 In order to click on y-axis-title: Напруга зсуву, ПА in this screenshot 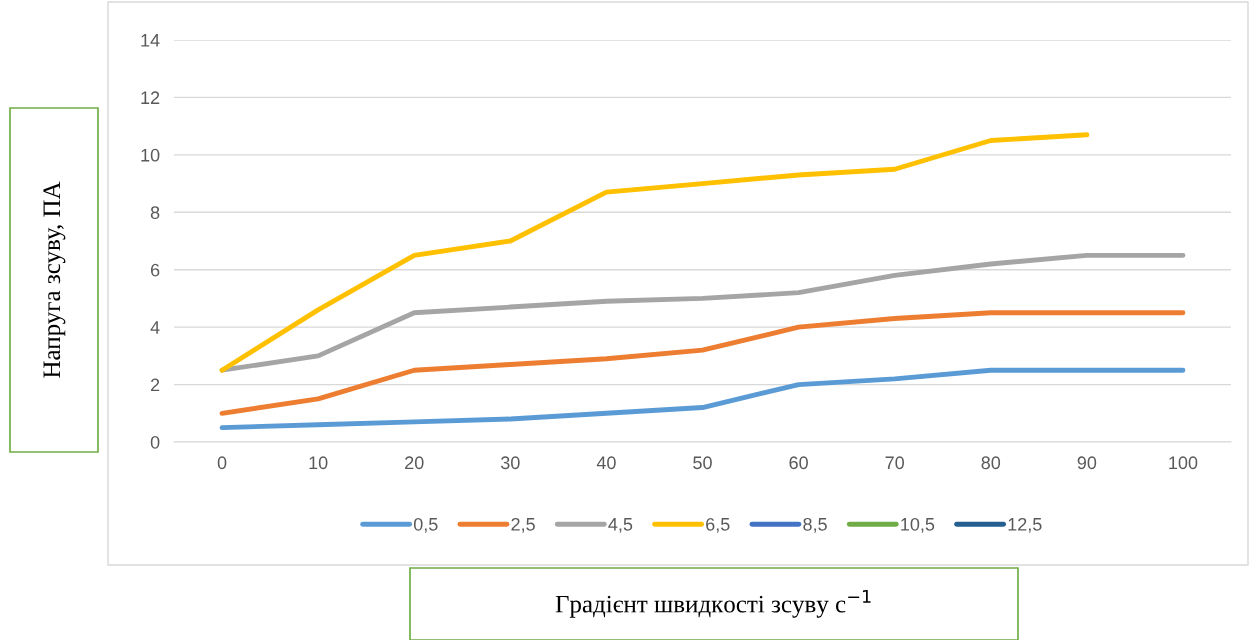, I will do `click(54, 279)`.